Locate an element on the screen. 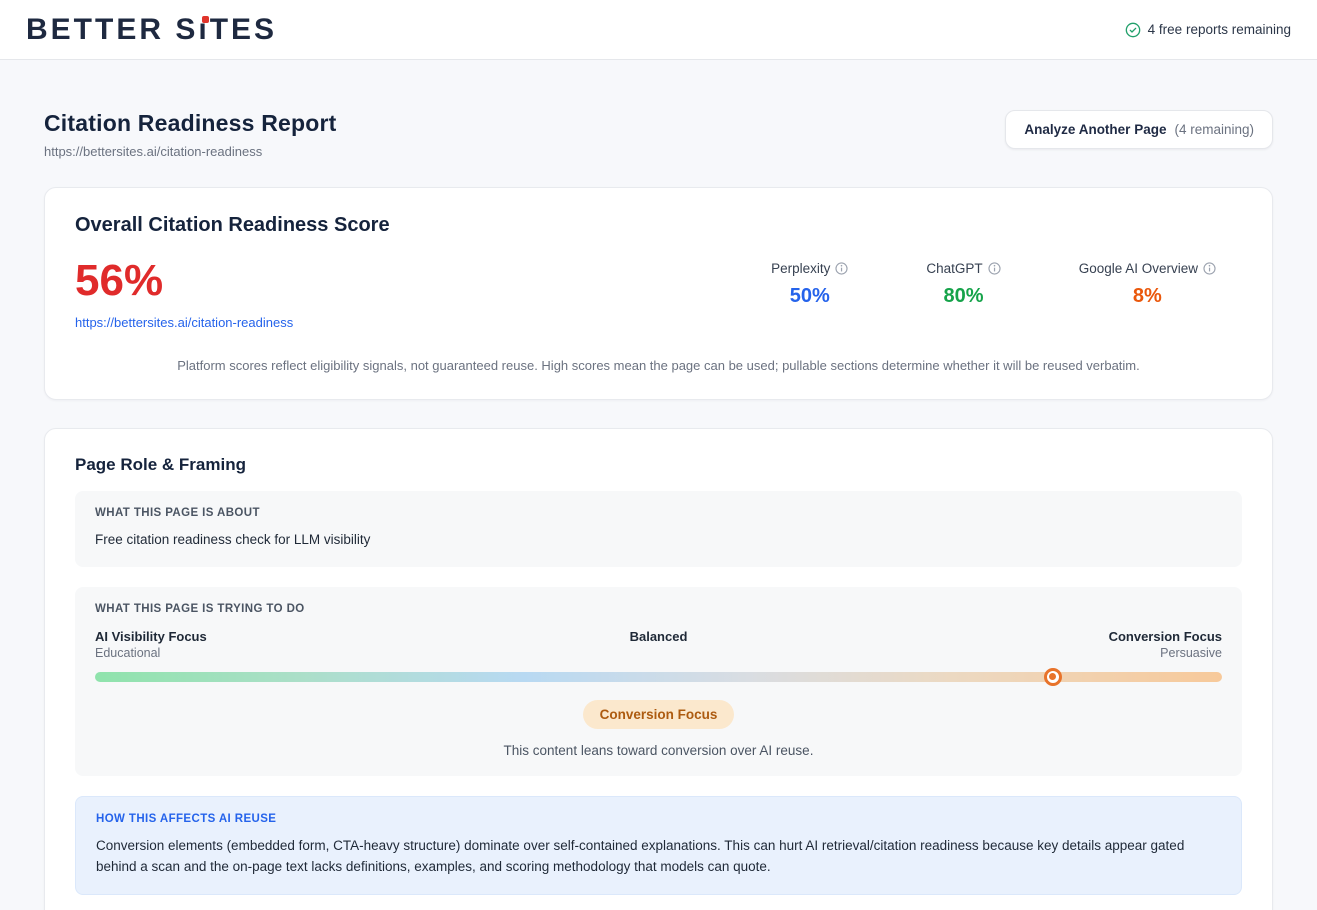 The width and height of the screenshot is (1317, 910). platform-score-google-ai-overview: Google AI Overview 8% is located at coordinates (1147, 284).